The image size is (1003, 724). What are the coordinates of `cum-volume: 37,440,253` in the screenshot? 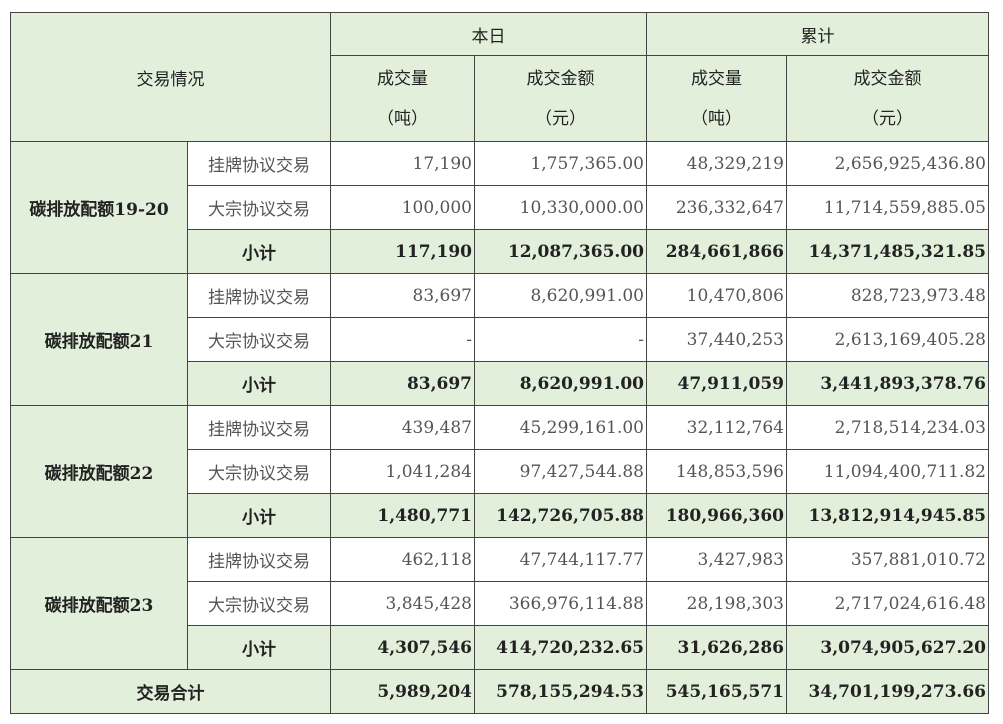 It's located at (716, 339).